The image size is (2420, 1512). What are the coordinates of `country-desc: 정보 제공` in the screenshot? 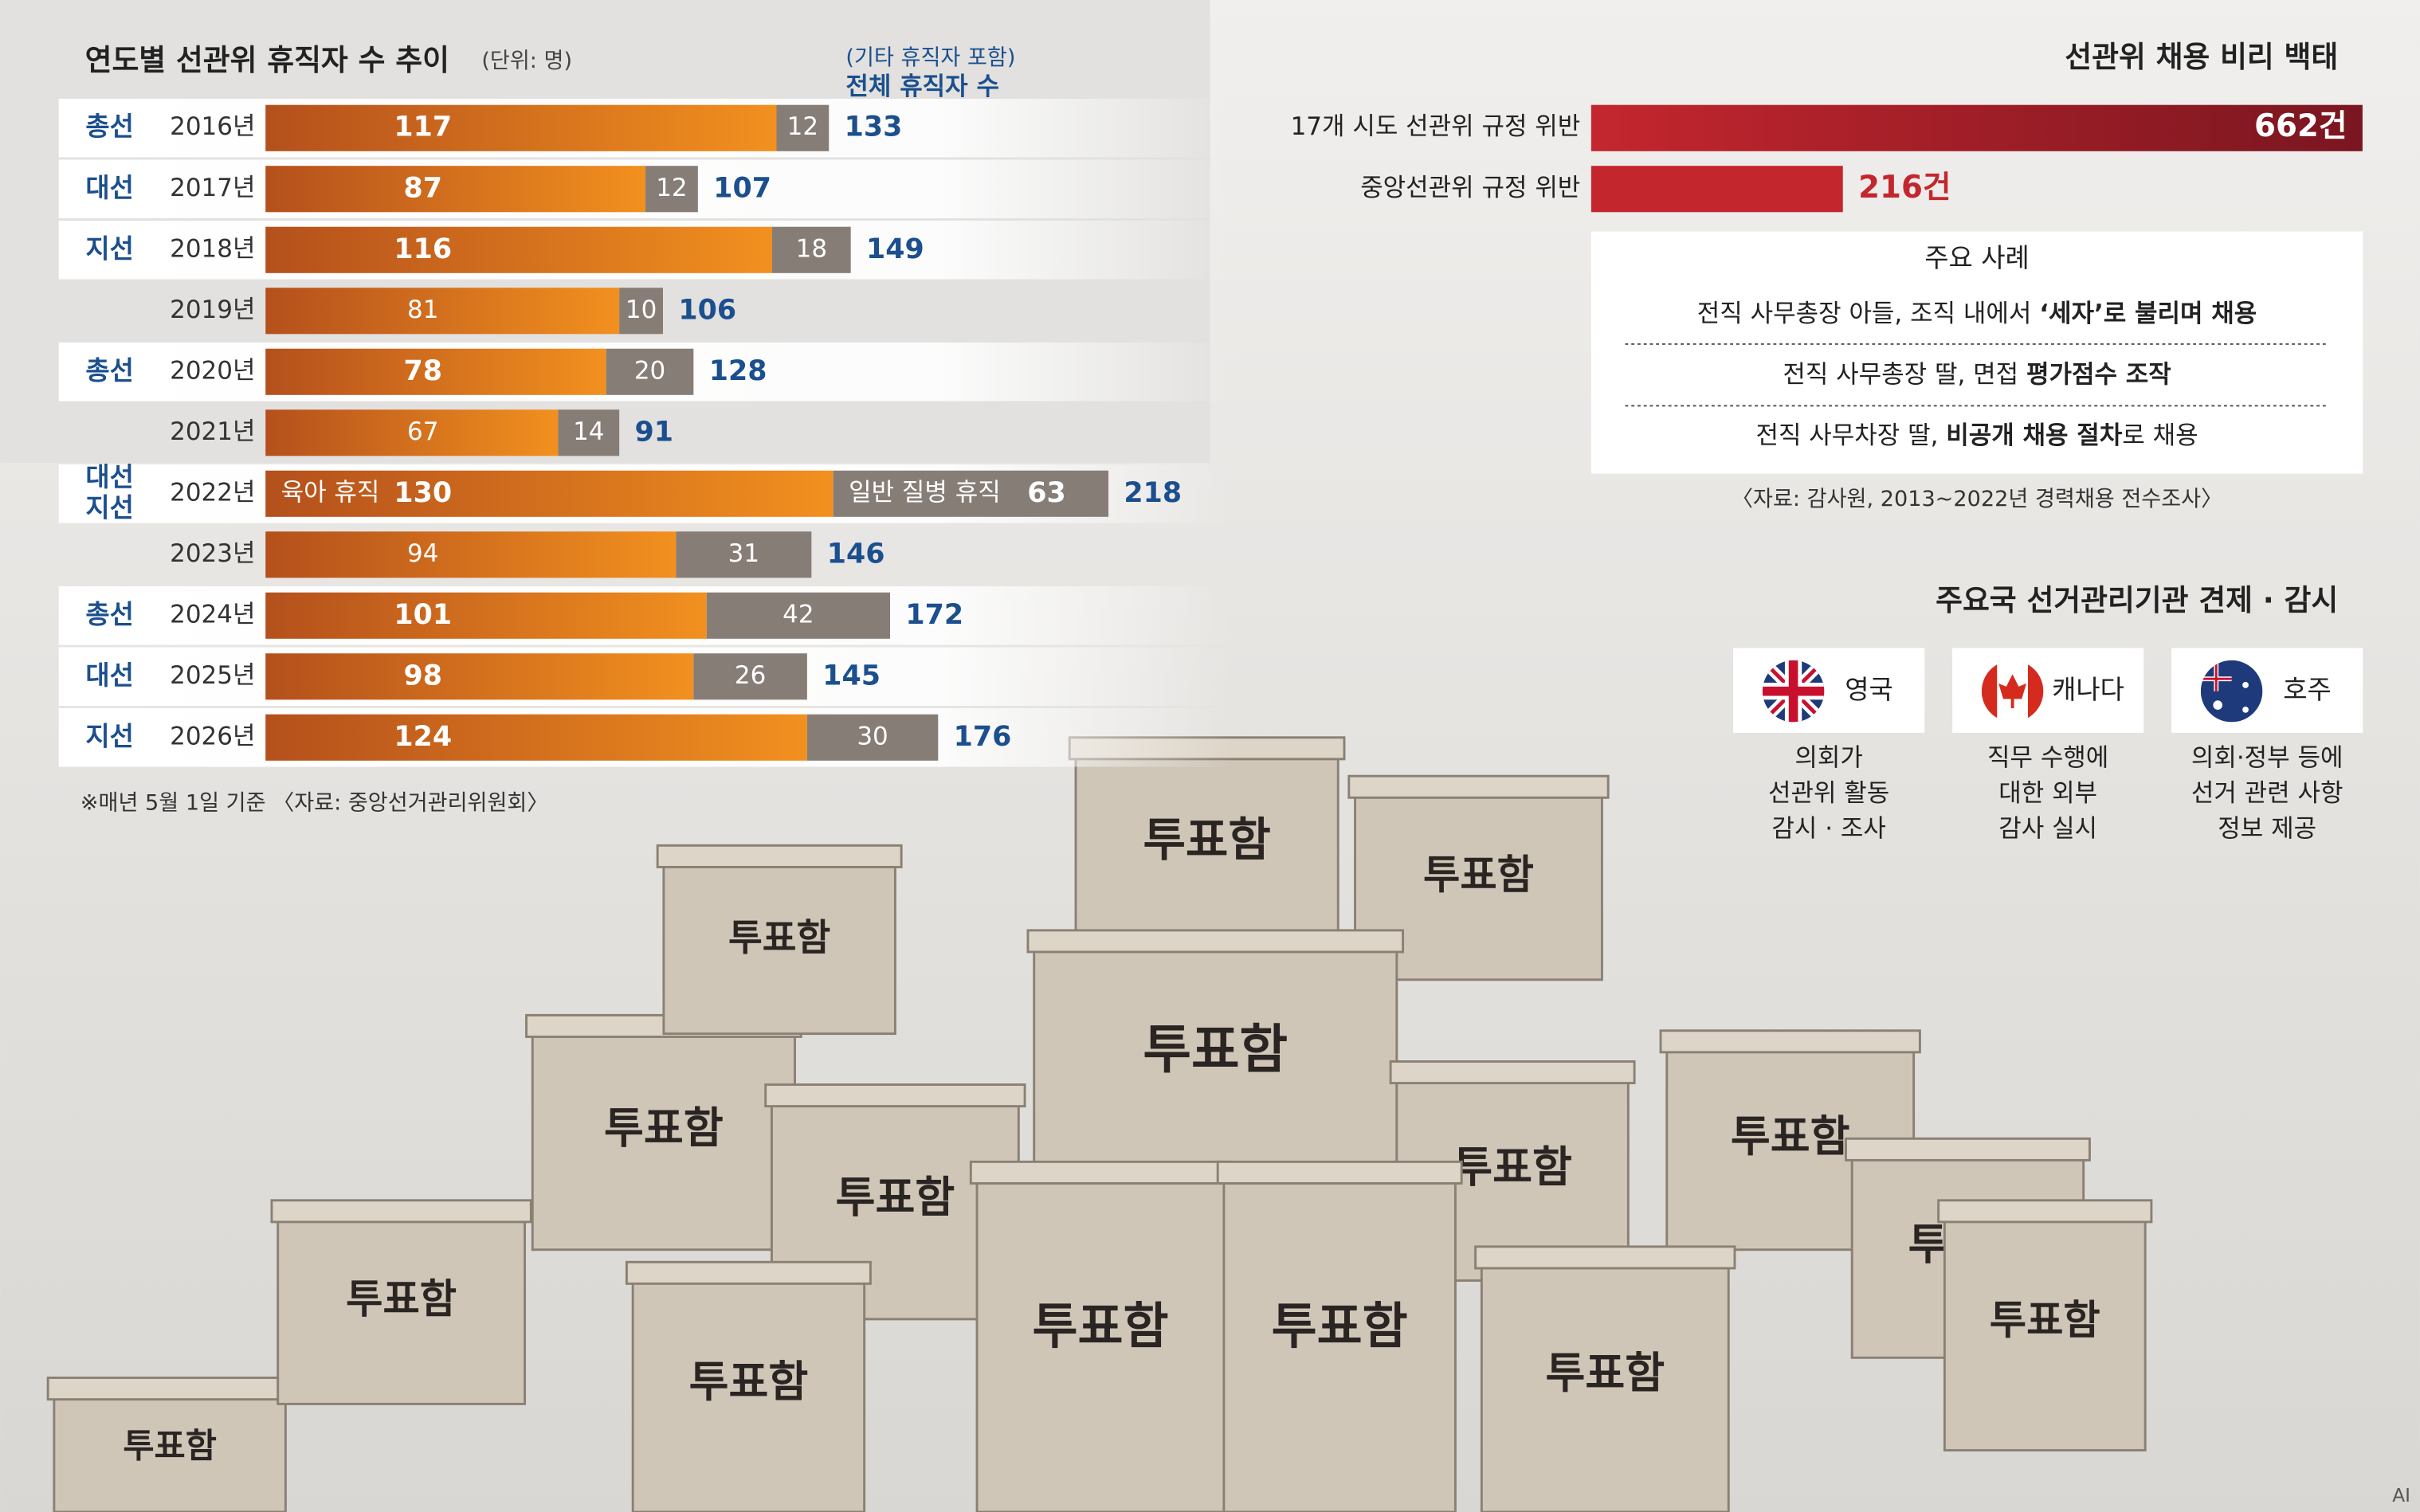 It's located at (2267, 829).